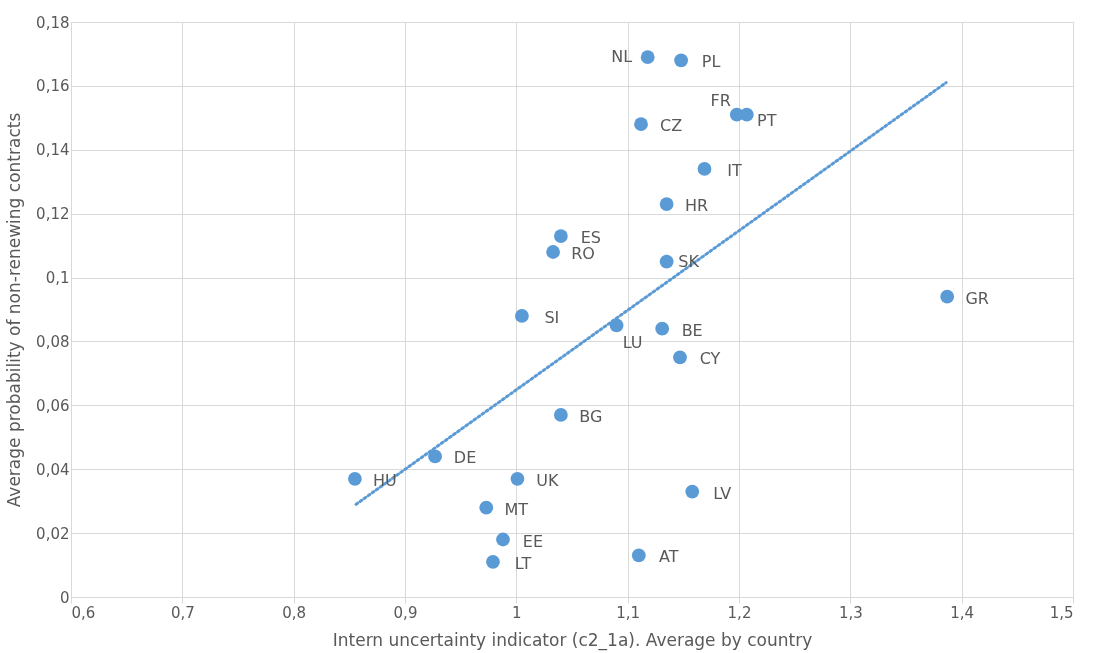 The width and height of the screenshot is (1094, 653). Describe the element at coordinates (533, 541) in the screenshot. I see `annotation: EE` at that location.